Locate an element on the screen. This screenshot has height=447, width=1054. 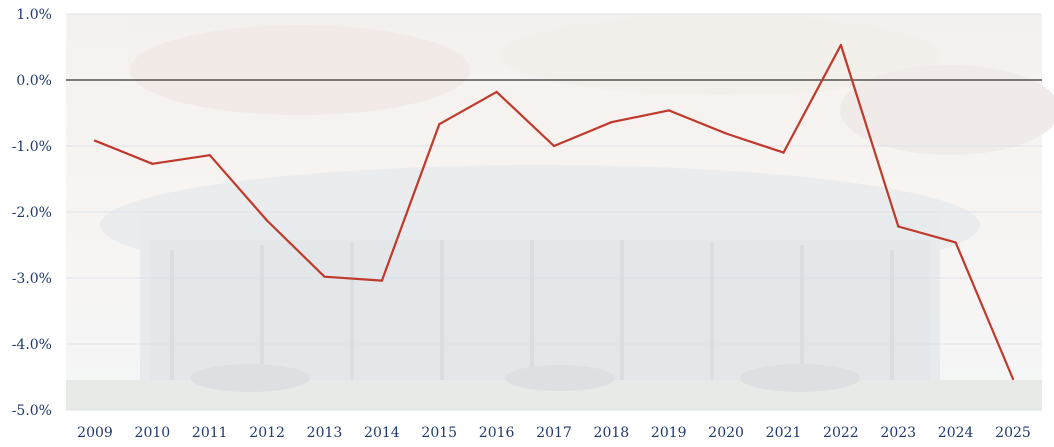
x-tick-label: 2015 is located at coordinates (439, 433).